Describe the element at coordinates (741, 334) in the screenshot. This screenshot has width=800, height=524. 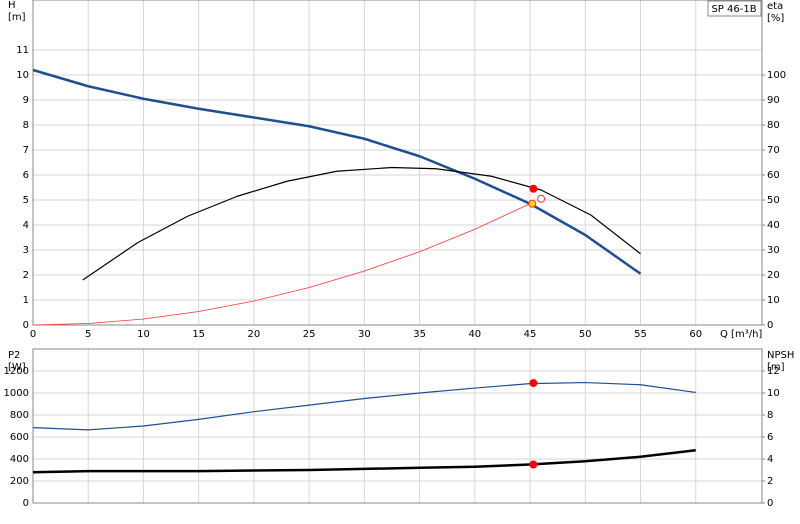
I see `x-axis-label: Q [m³/h]` at that location.